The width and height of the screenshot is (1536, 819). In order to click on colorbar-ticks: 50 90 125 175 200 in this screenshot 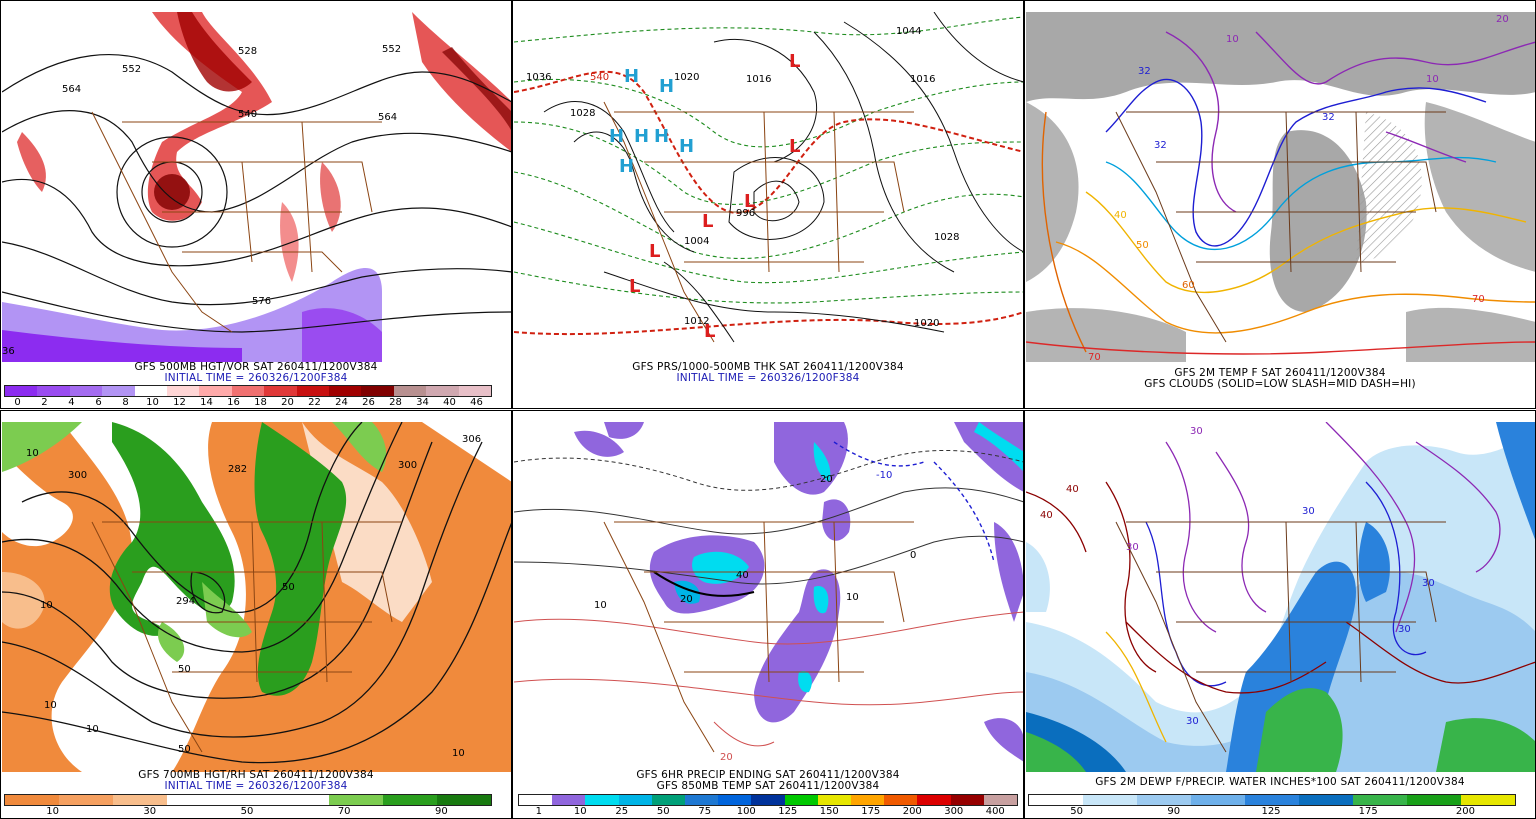, I will do `click(1271, 812)`.